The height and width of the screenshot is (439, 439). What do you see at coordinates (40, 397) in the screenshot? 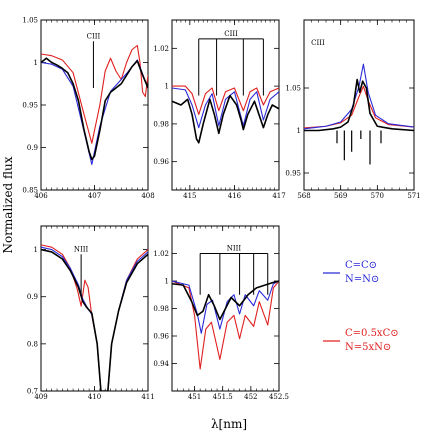
I see `x-tick-label: 409` at bounding box center [40, 397].